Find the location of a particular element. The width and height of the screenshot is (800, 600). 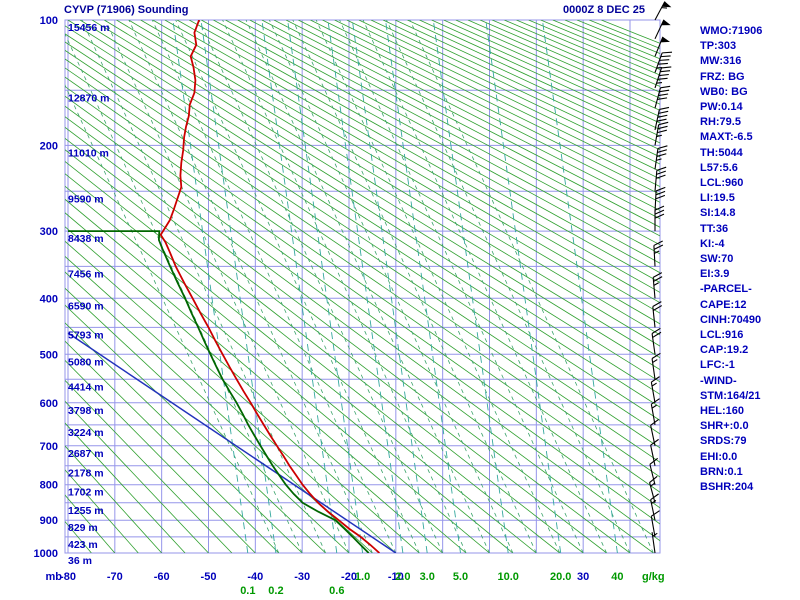

stat-line: STM:164/21 is located at coordinates (730, 395).